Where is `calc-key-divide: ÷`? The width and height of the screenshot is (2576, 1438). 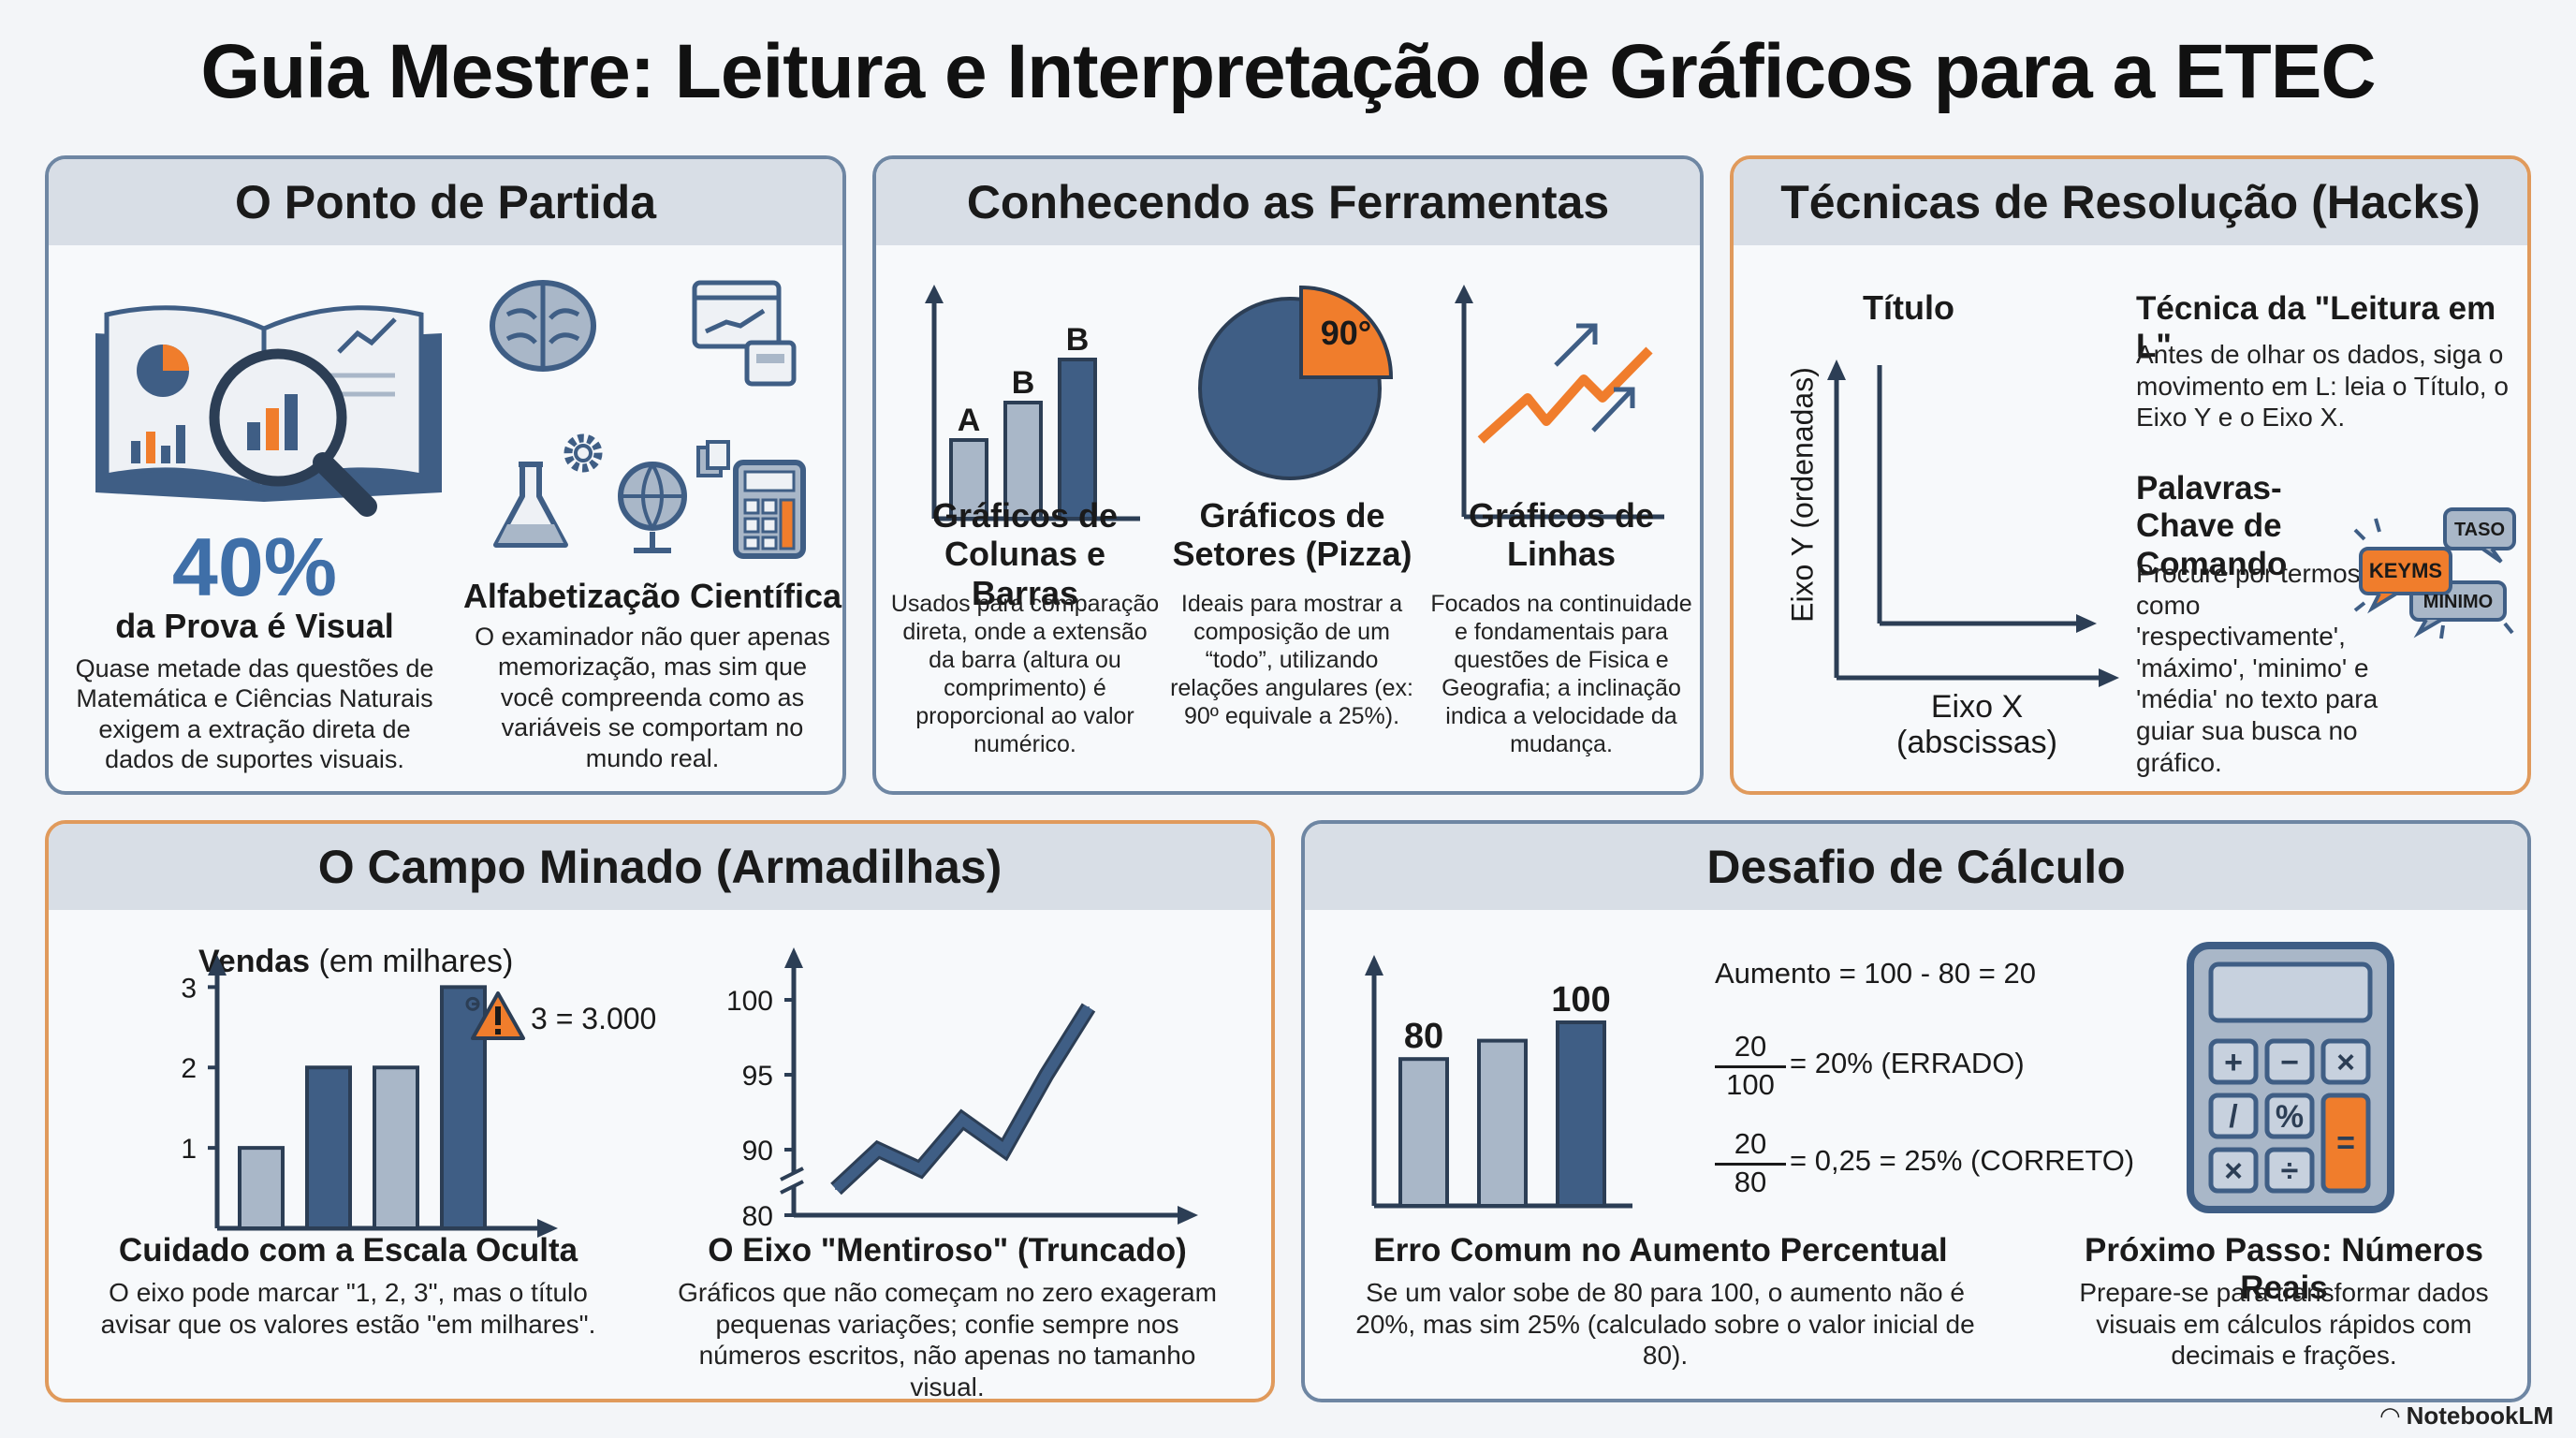 calc-key-divide: ÷ is located at coordinates (2290, 1171).